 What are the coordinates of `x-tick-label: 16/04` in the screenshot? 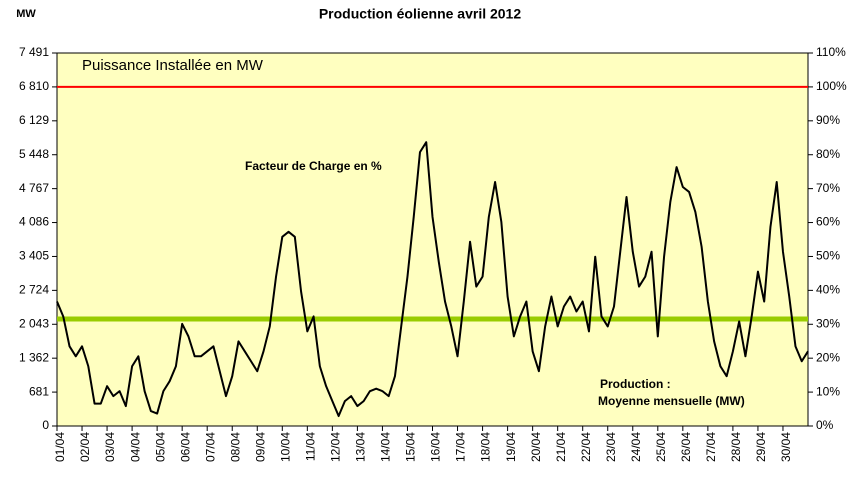 It's located at (436, 447).